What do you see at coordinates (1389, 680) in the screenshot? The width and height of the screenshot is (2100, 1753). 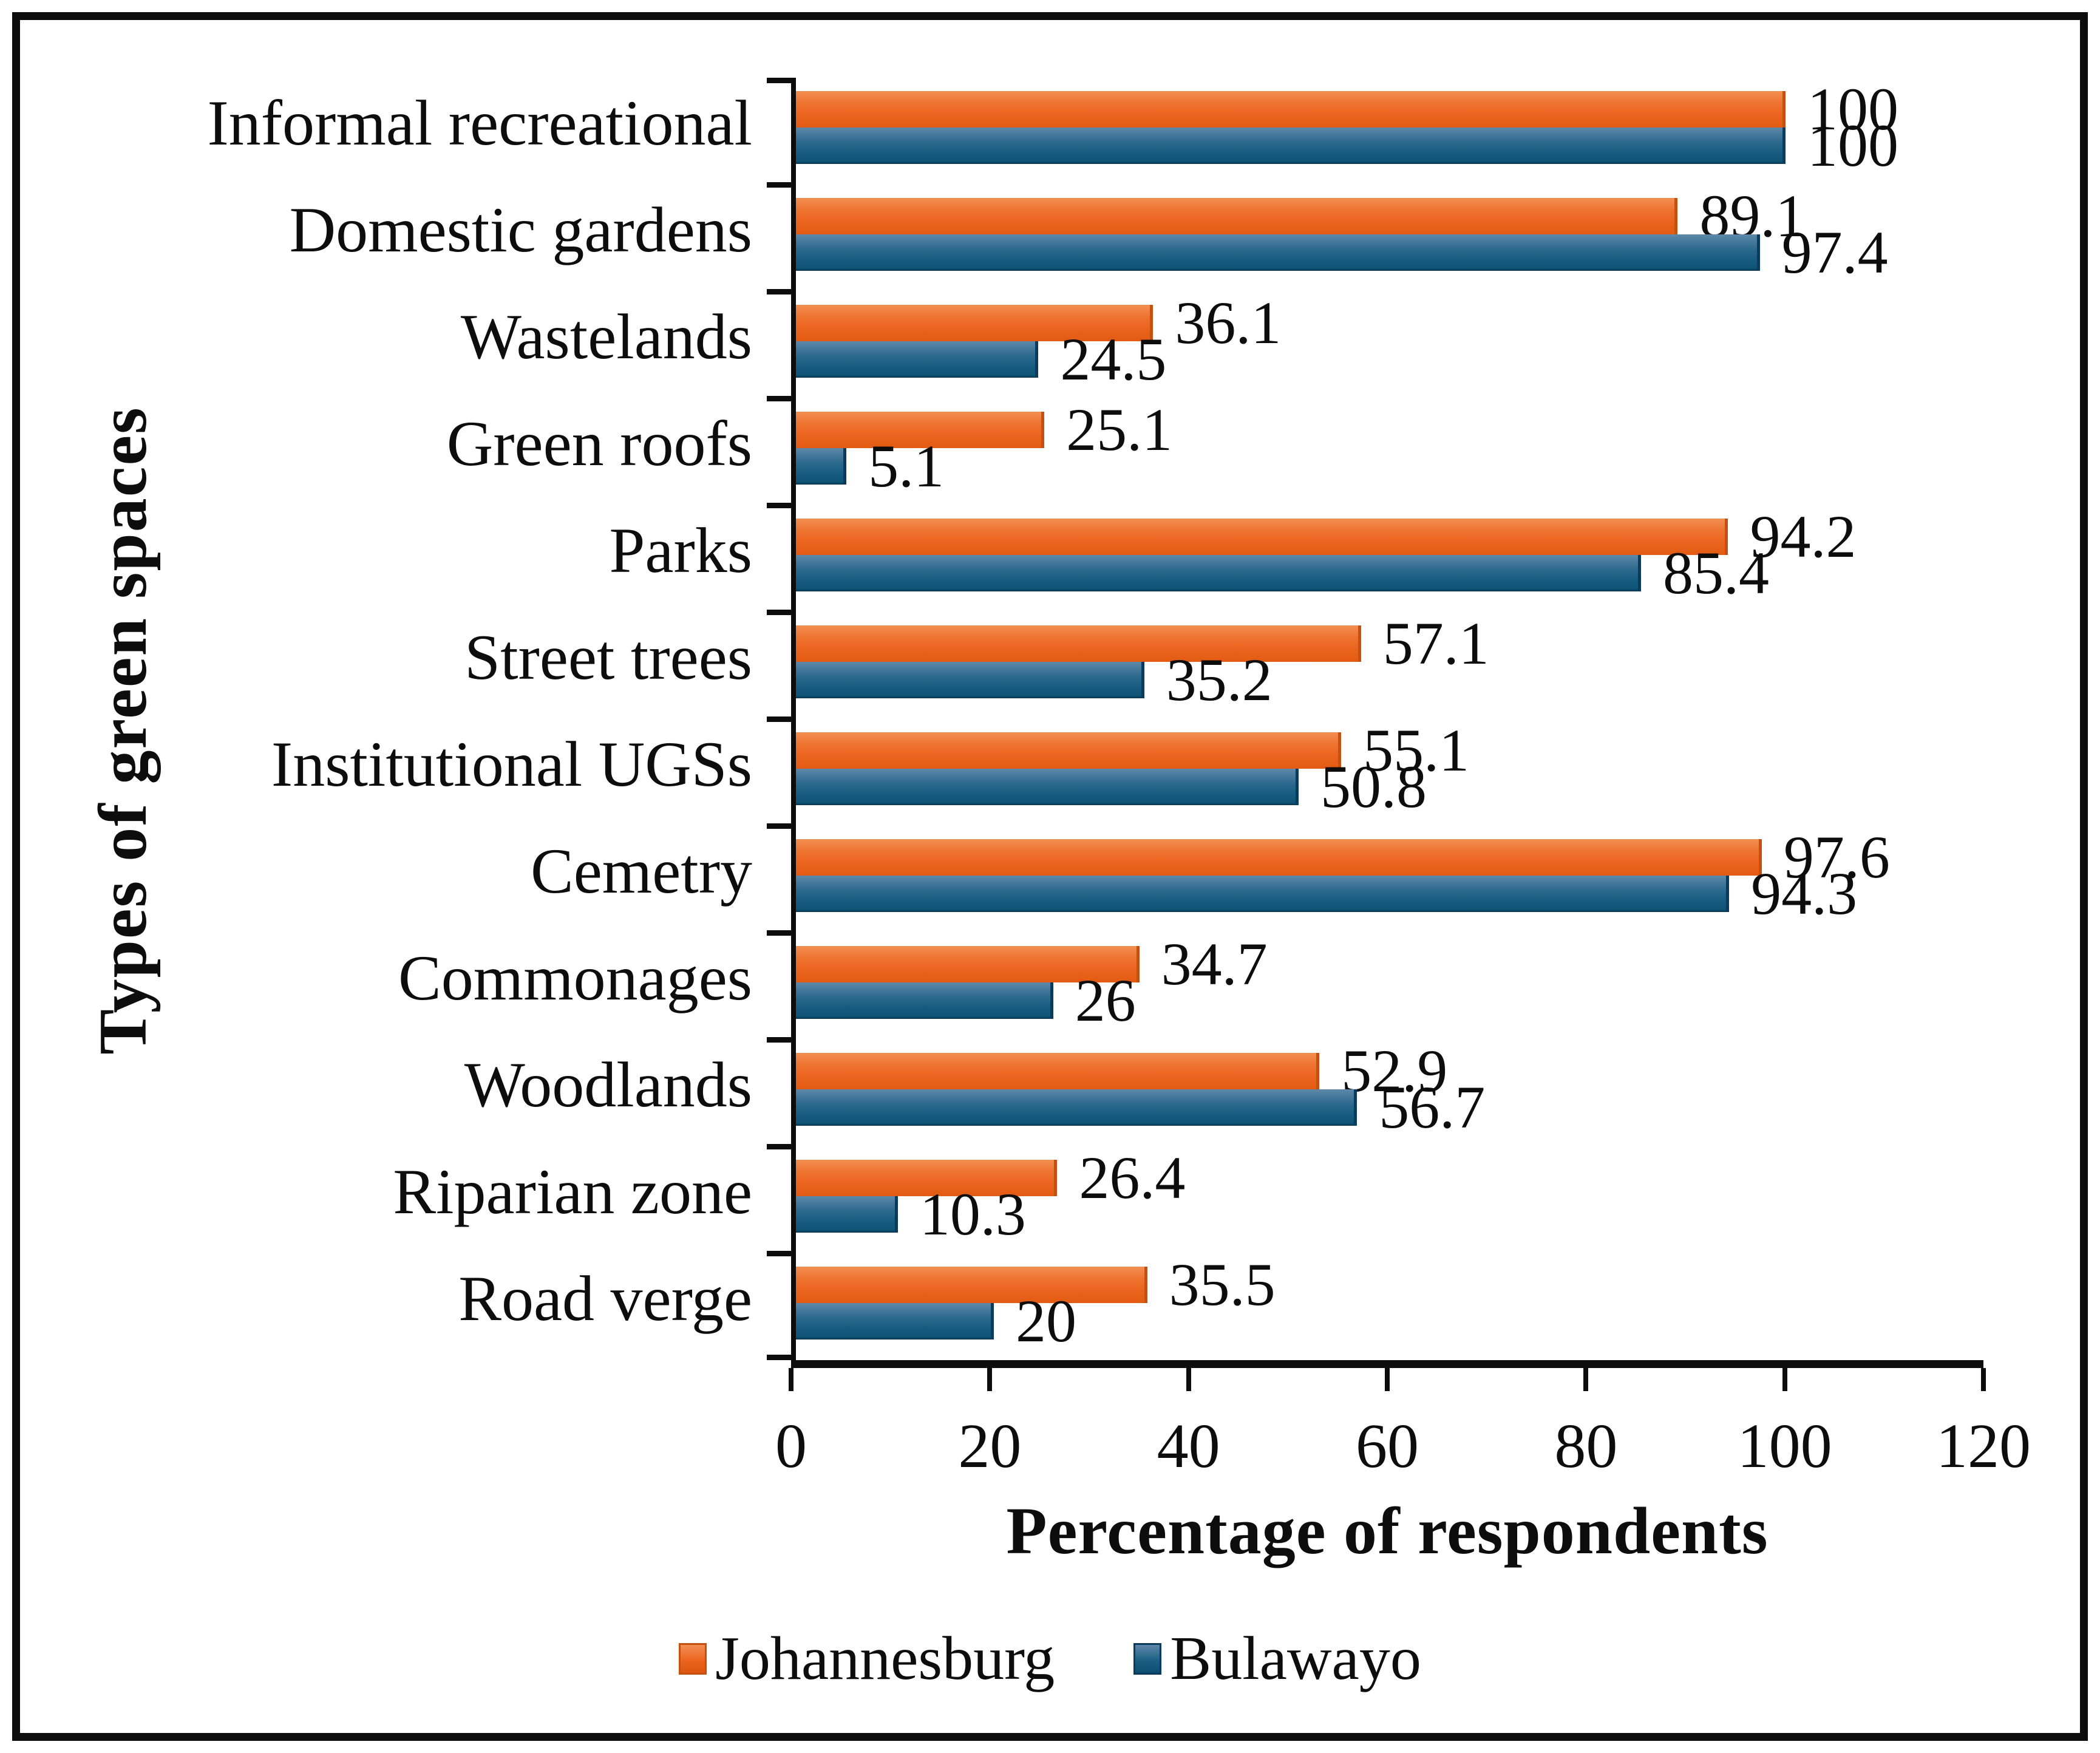 I see `bar-line-bulawayo: 35.2` at bounding box center [1389, 680].